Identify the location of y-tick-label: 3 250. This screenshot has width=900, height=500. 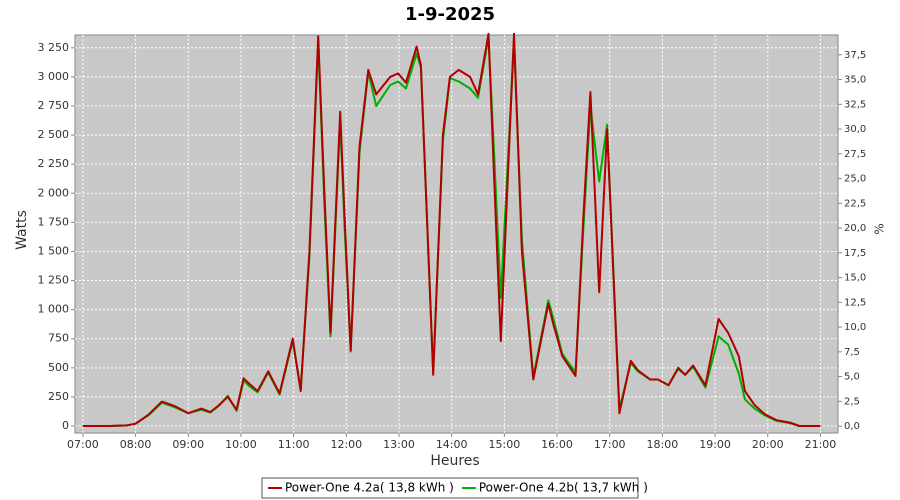
(54, 47).